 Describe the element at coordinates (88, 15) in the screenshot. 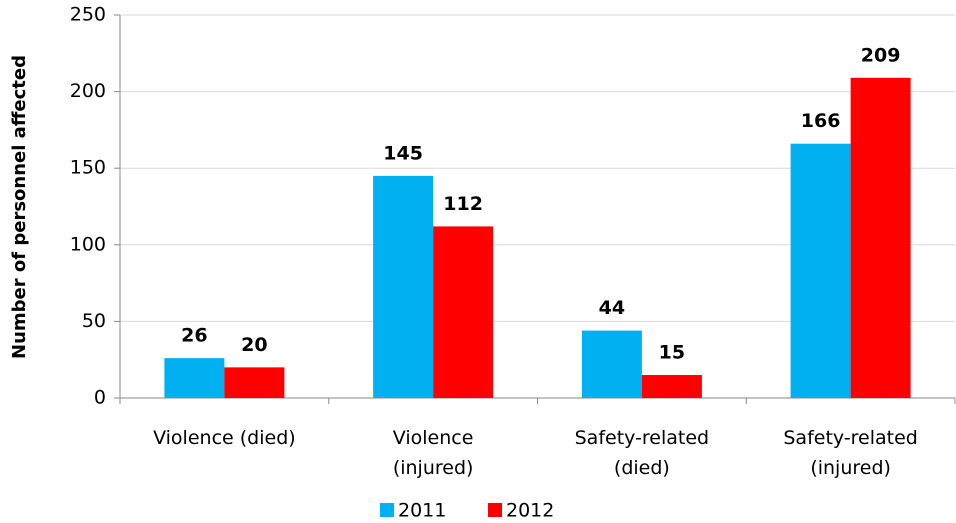

I see `y-tick-label: 250` at that location.